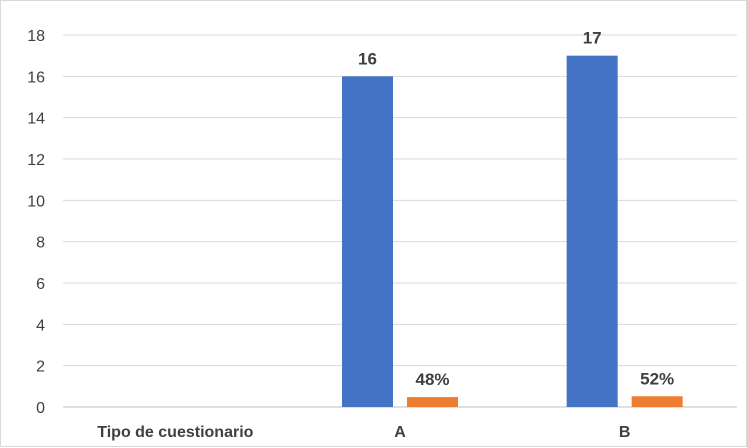  Describe the element at coordinates (657, 378) in the screenshot. I see `data-label: 52%` at that location.